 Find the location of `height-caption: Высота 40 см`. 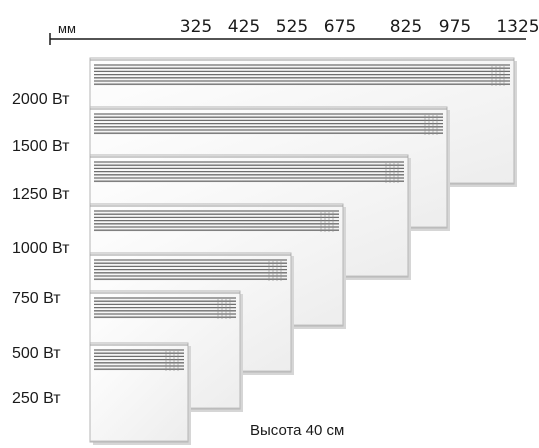

height-caption: Высота 40 см is located at coordinates (297, 430).